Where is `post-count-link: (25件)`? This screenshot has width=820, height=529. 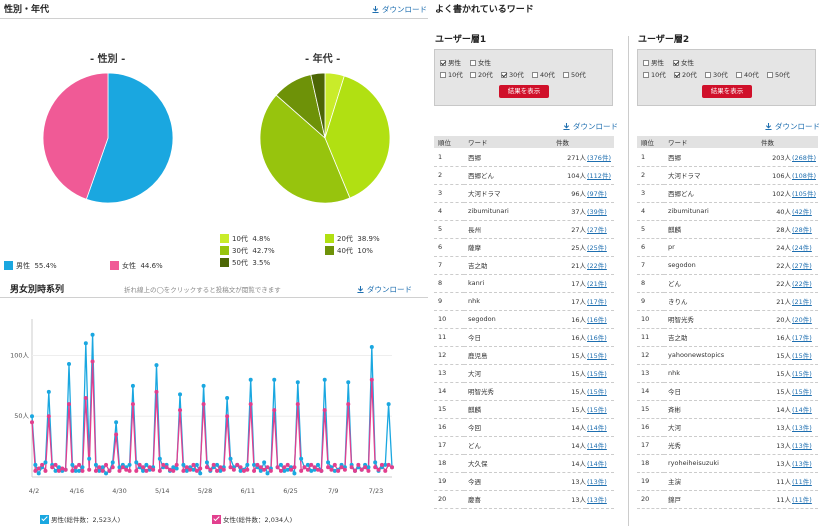 post-count-link: (25件) is located at coordinates (600, 247).